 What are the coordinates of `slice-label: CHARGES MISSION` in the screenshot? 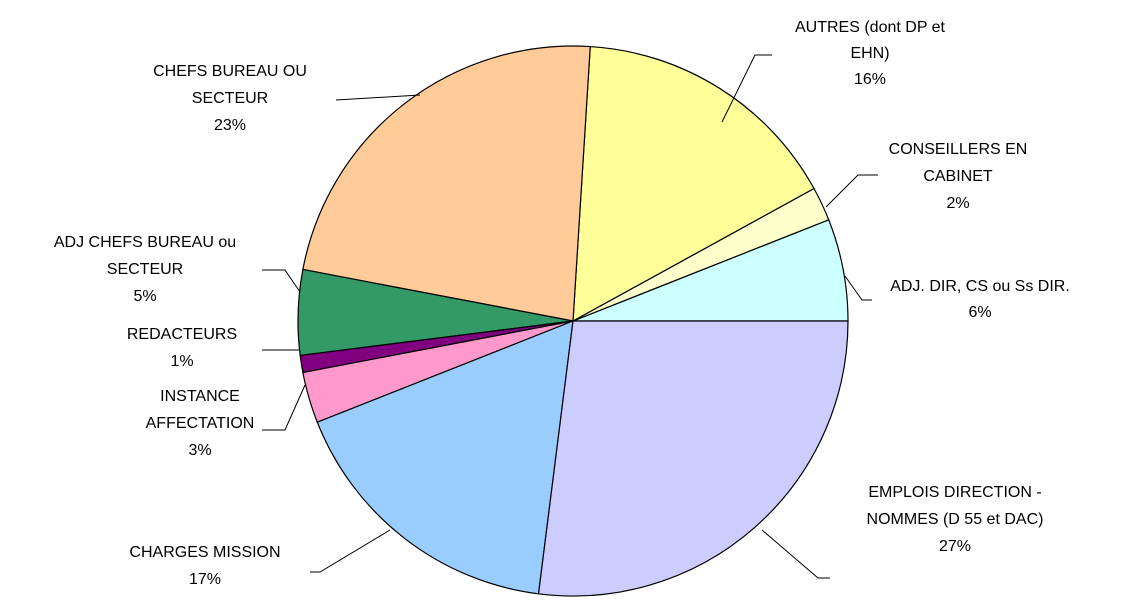 It's located at (204, 552).